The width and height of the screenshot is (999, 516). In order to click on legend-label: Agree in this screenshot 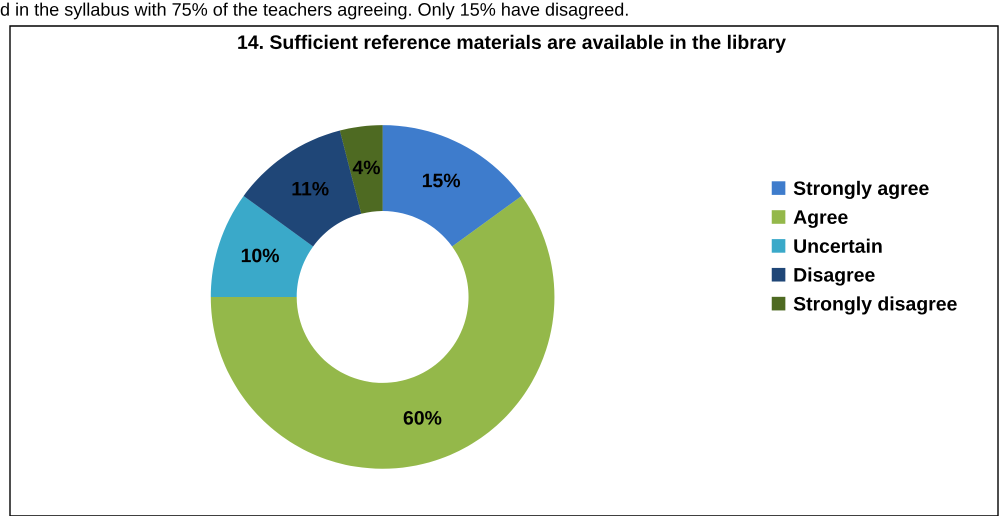, I will do `click(821, 219)`.